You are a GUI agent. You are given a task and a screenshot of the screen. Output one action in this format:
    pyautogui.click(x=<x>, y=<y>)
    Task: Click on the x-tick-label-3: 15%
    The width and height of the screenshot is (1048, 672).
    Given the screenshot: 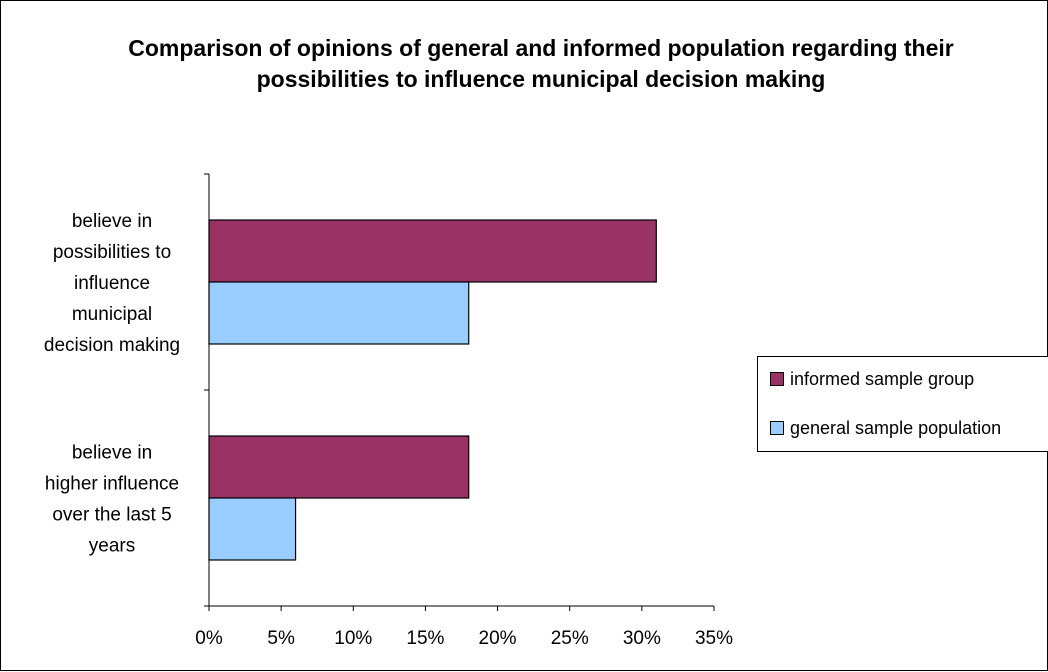 What is the action you would take?
    pyautogui.click(x=425, y=638)
    